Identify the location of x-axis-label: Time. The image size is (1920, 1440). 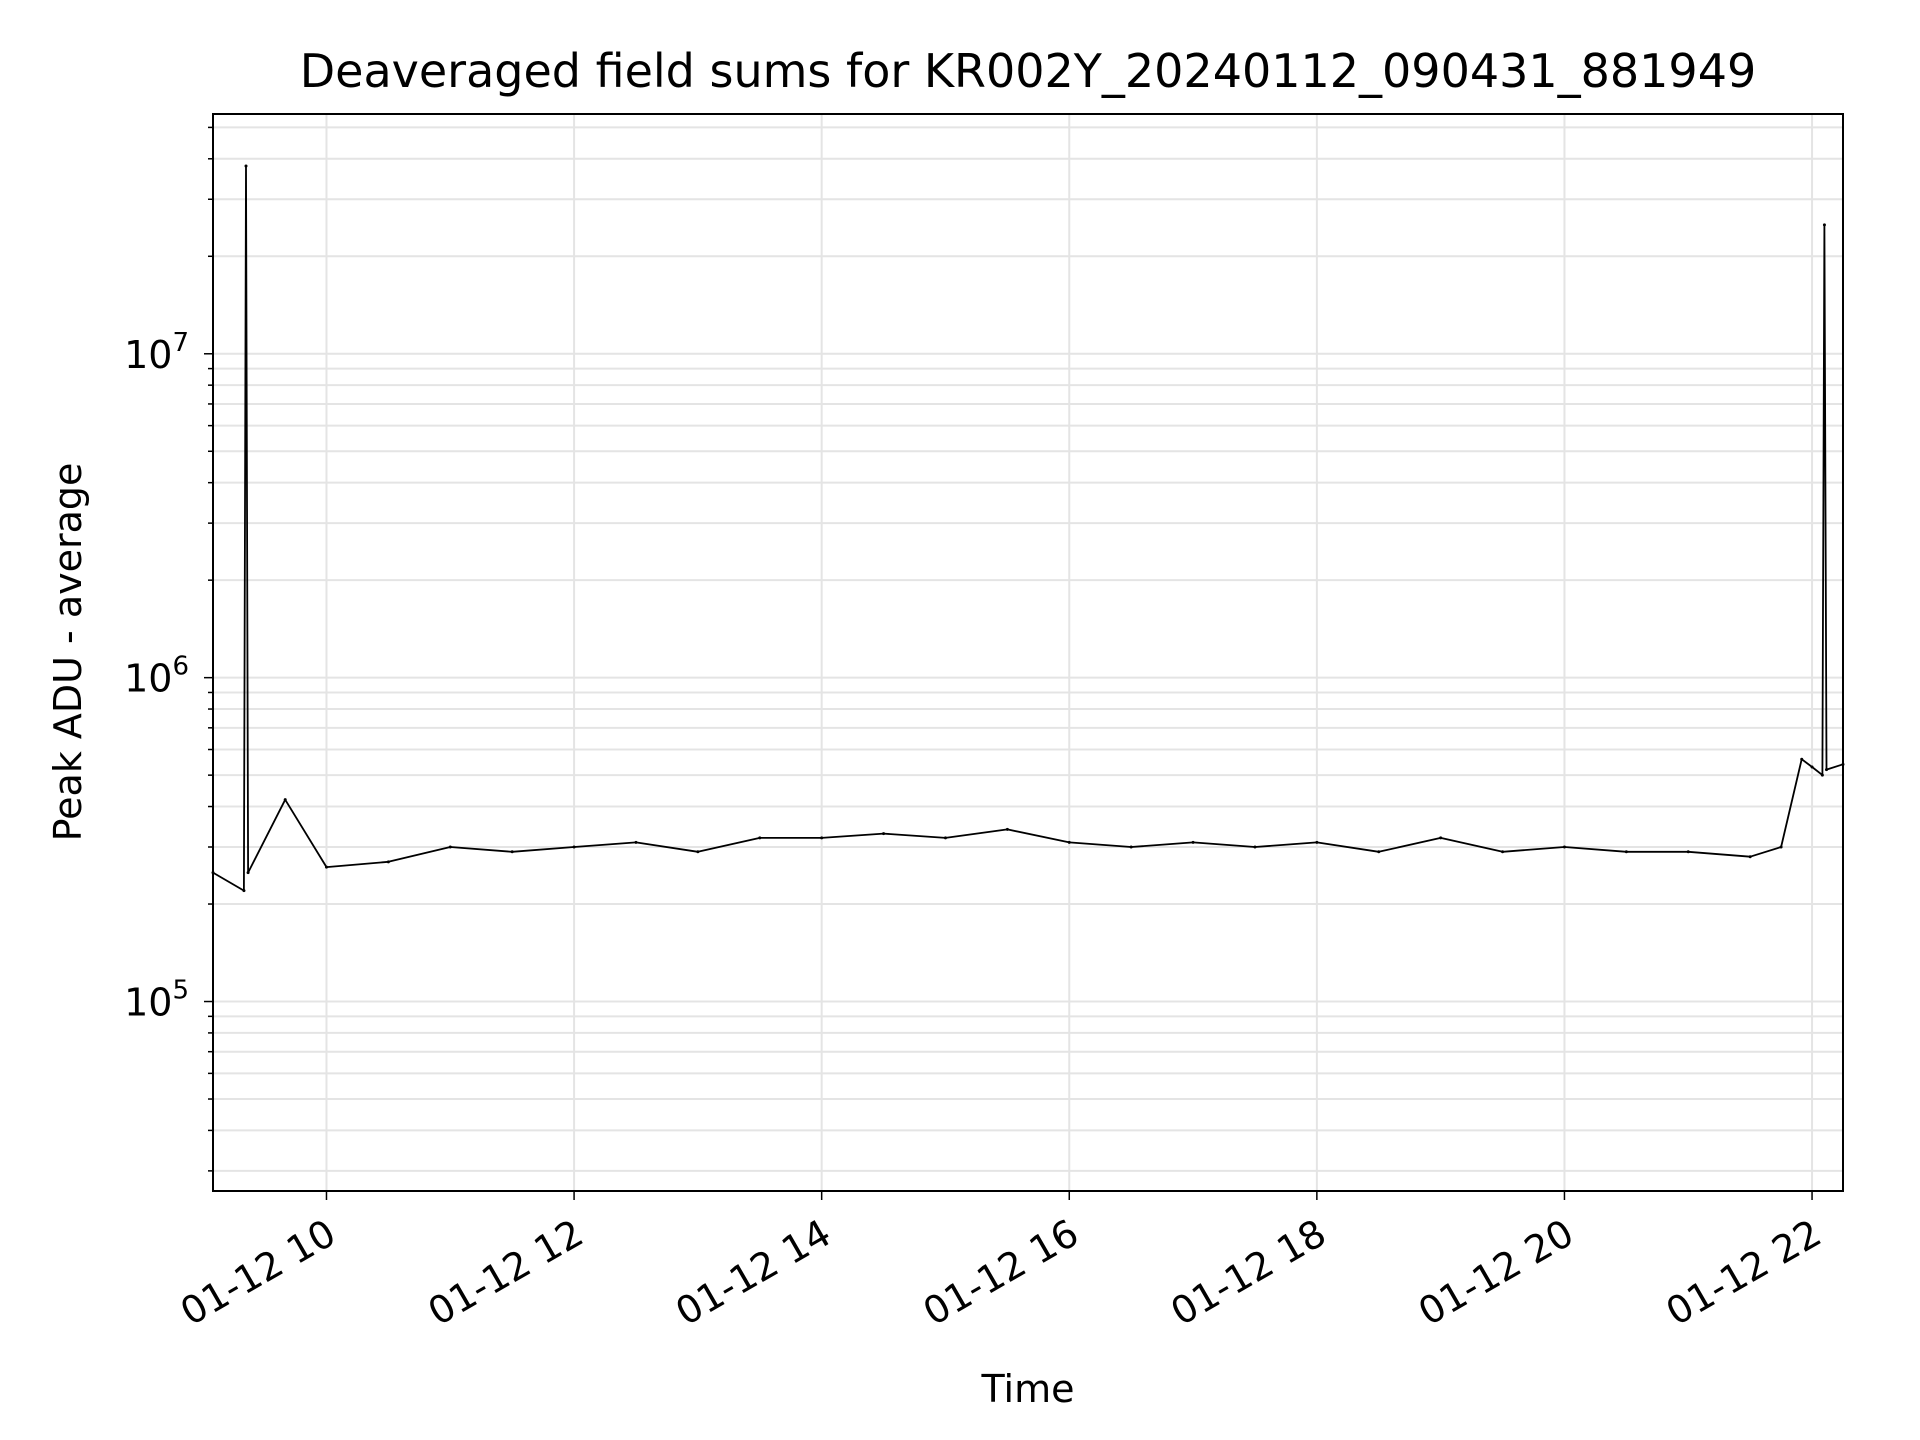
(1028, 1389).